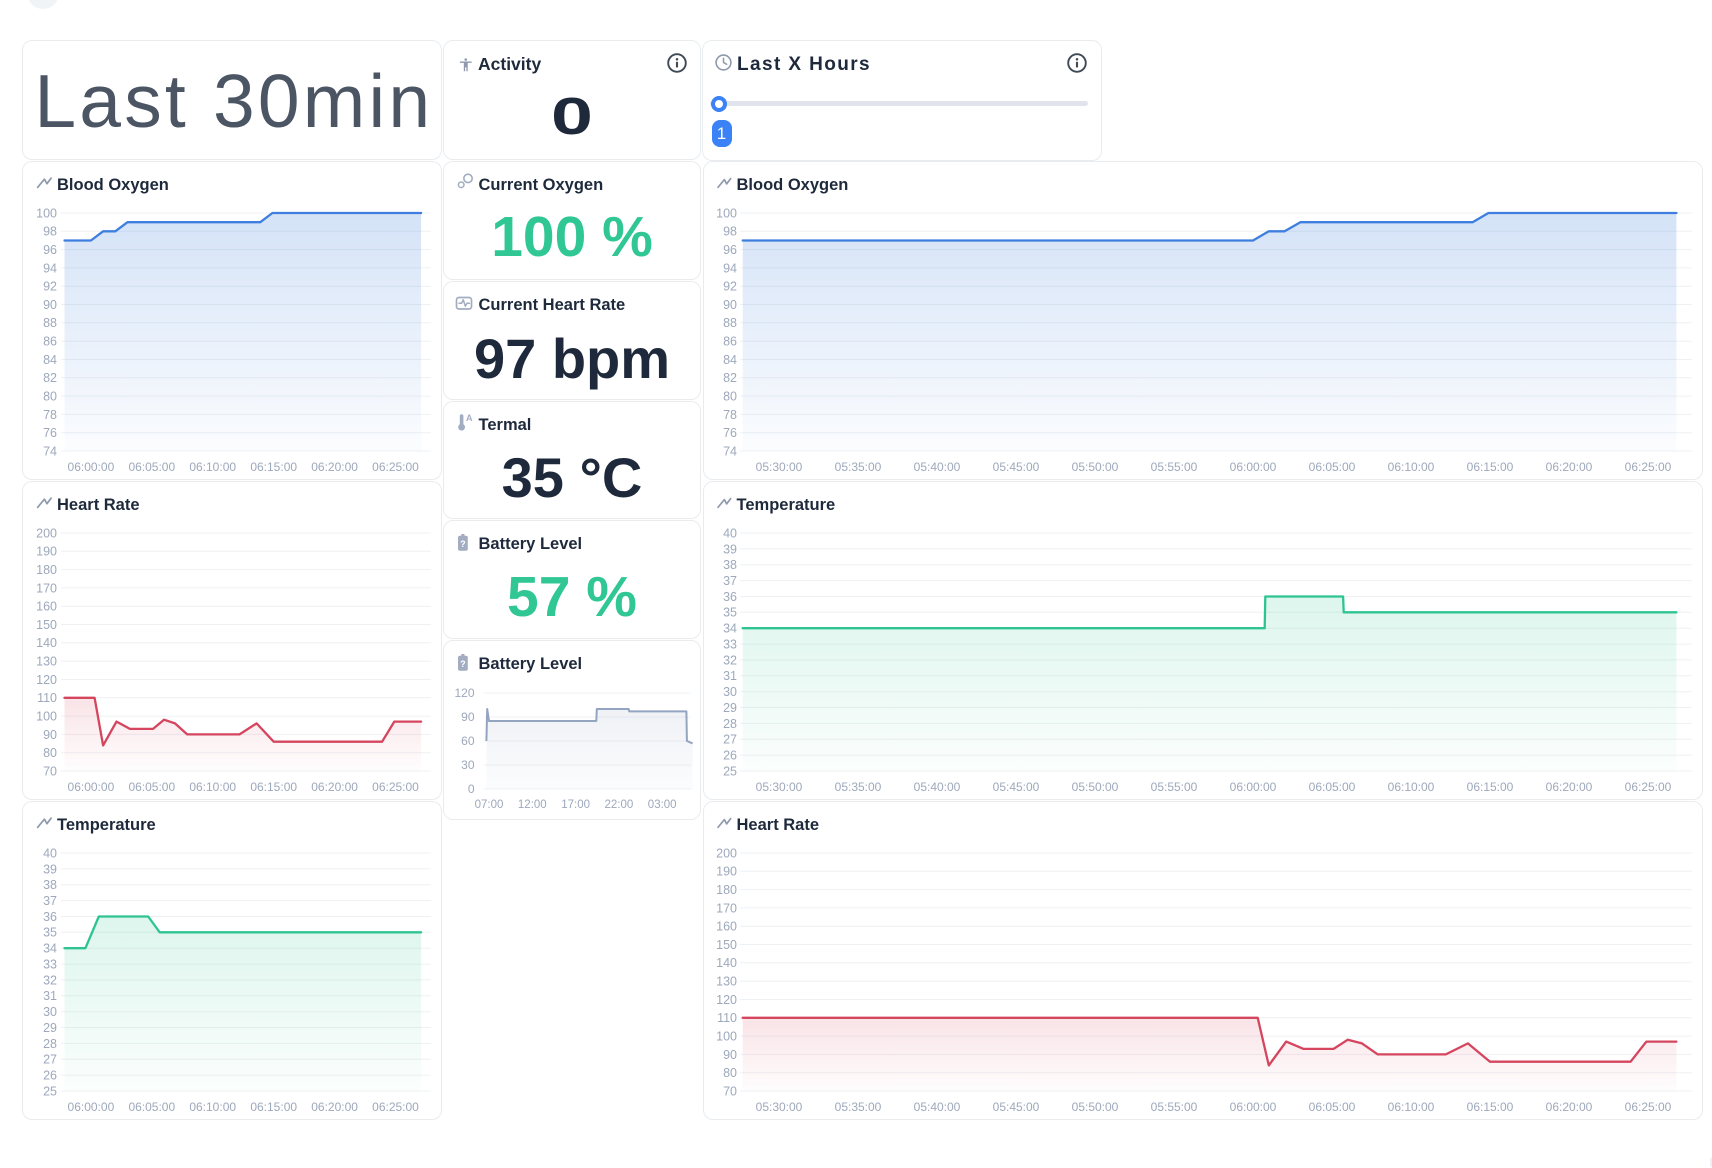 The width and height of the screenshot is (1712, 1168). Describe the element at coordinates (572, 237) in the screenshot. I see `svg-text: 100 %` at that location.